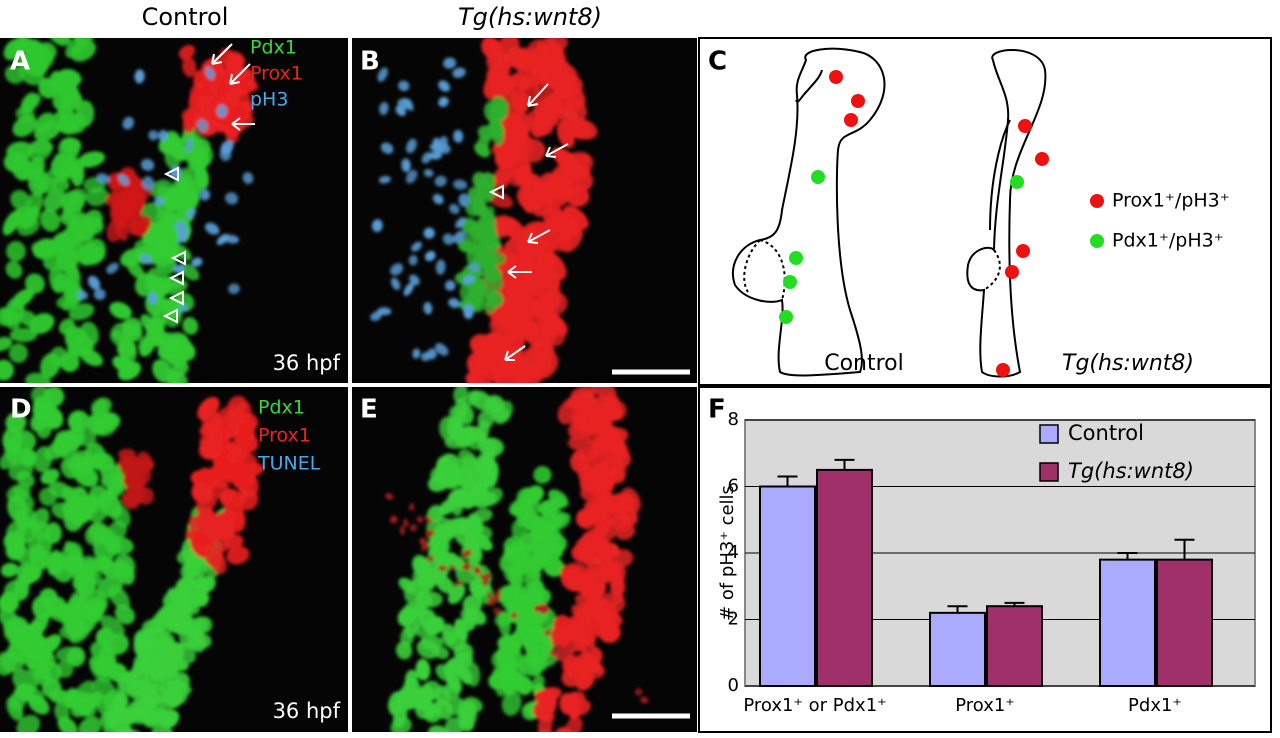 This screenshot has height=738, width=1280. Describe the element at coordinates (814, 705) in the screenshot. I see `x-tick-label: Prox1⁺ or Pdx1⁺` at that location.